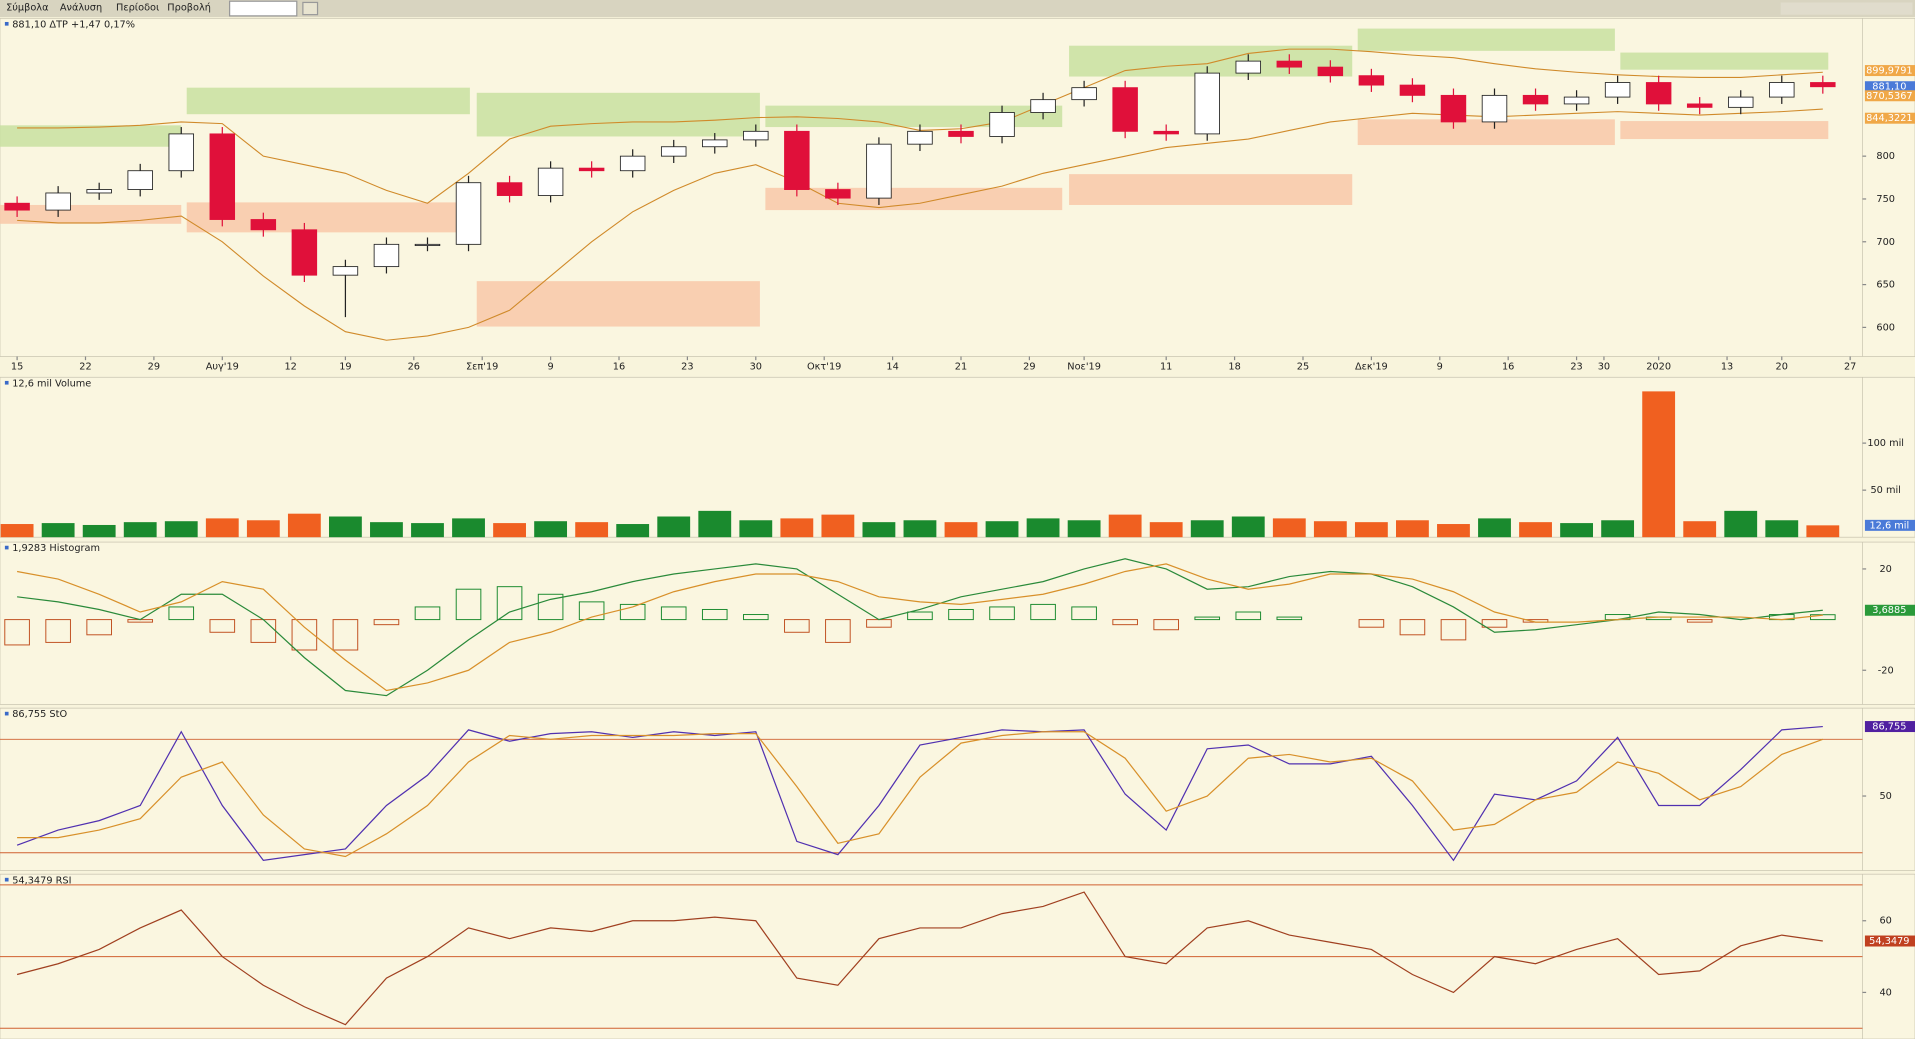  I want to click on x-tick-label: 30, so click(1604, 366).